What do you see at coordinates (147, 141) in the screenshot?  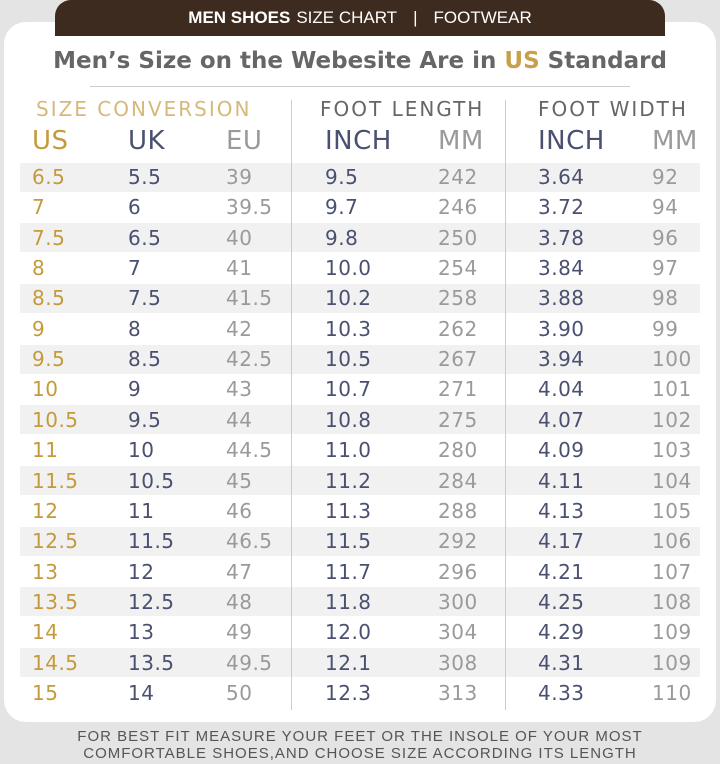 I see `column-header: UK` at bounding box center [147, 141].